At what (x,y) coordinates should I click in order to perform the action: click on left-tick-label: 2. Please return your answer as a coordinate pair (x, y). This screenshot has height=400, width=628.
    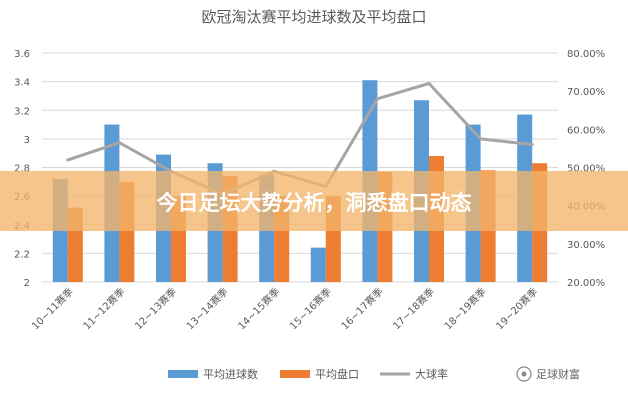
    Looking at the image, I should click on (27, 283).